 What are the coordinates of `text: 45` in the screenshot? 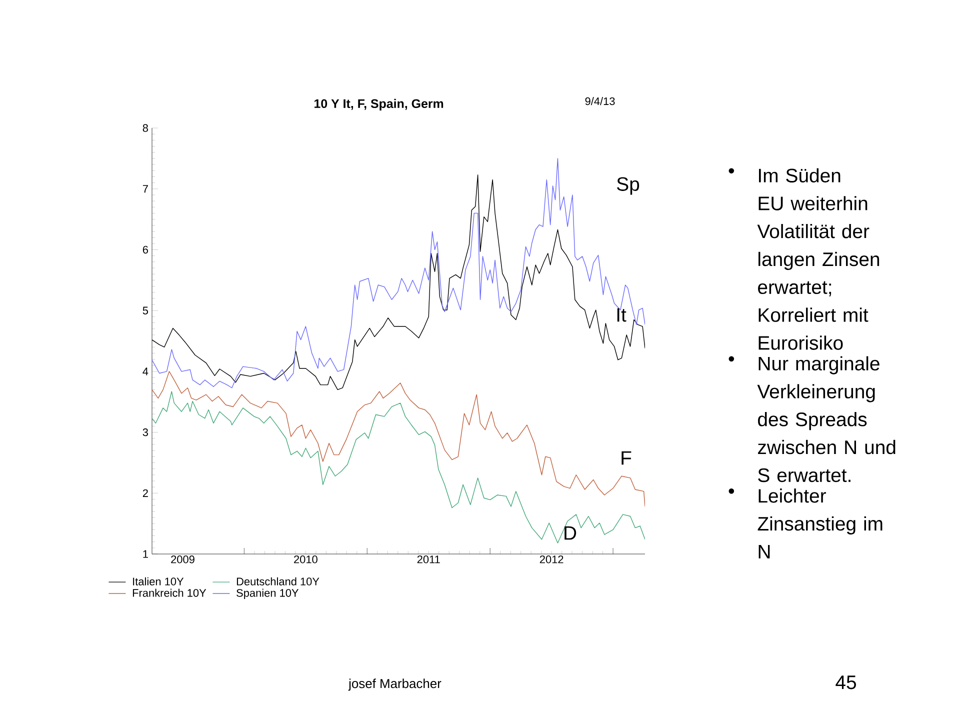 It's located at (846, 683).